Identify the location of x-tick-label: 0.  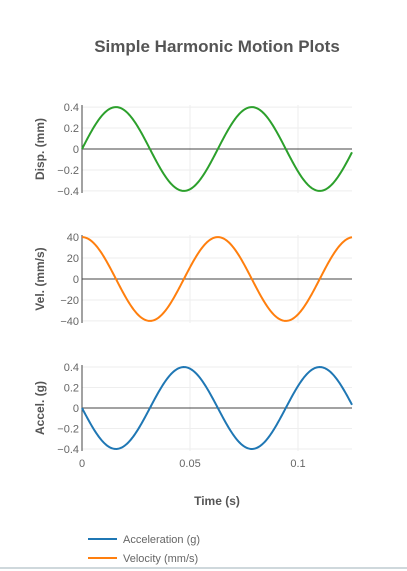
(82, 464).